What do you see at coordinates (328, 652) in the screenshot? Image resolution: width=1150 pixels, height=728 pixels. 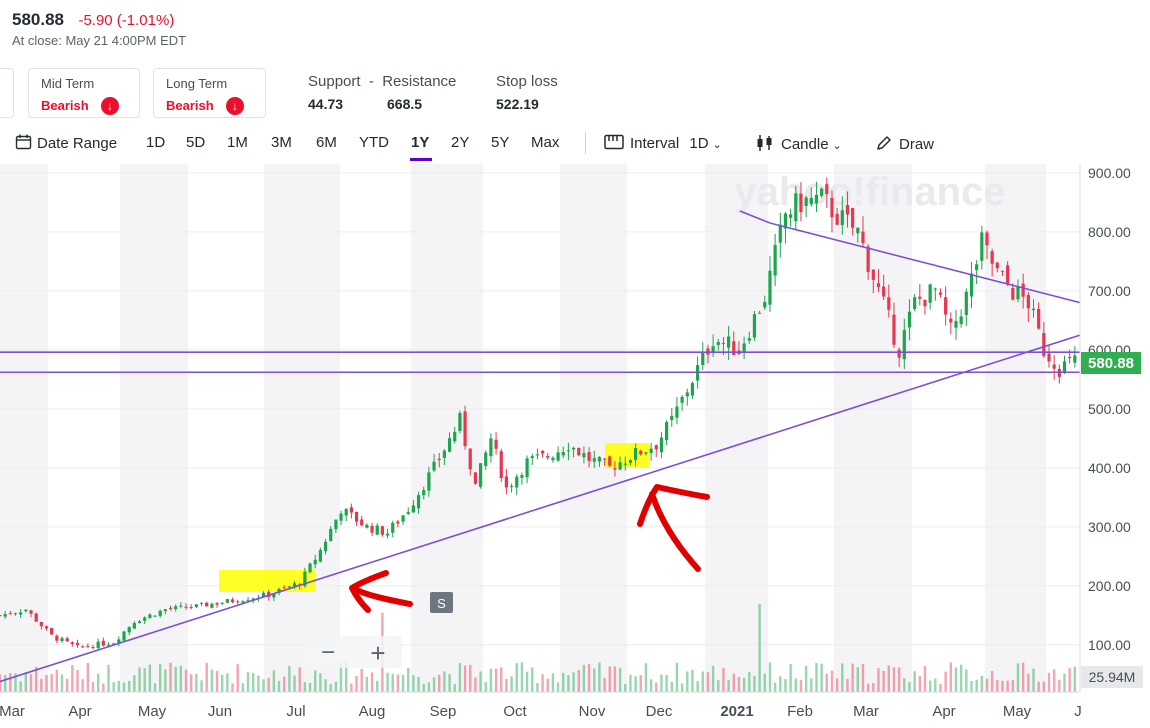 I see `zoom-out-button: −` at bounding box center [328, 652].